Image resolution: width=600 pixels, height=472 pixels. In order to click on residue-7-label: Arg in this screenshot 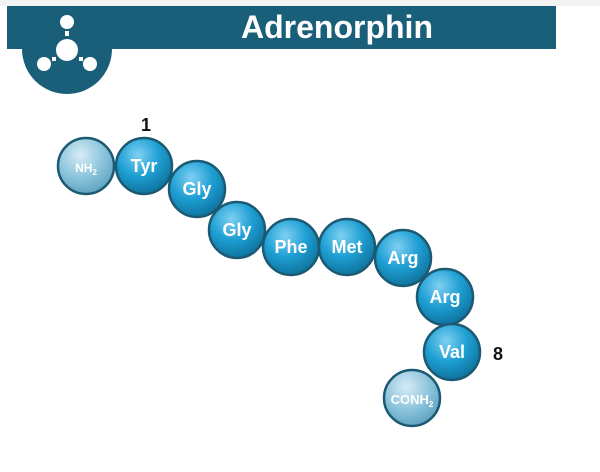, I will do `click(445, 297)`.